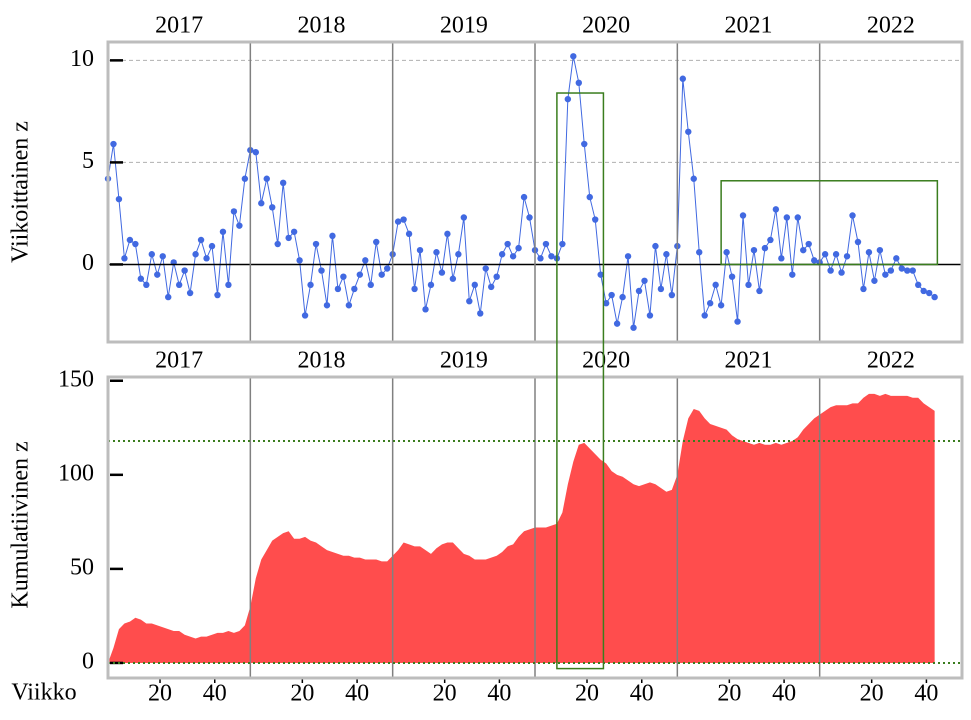 This screenshot has height=720, width=971. What do you see at coordinates (76, 473) in the screenshot?
I see `y-tick-label: 100` at bounding box center [76, 473].